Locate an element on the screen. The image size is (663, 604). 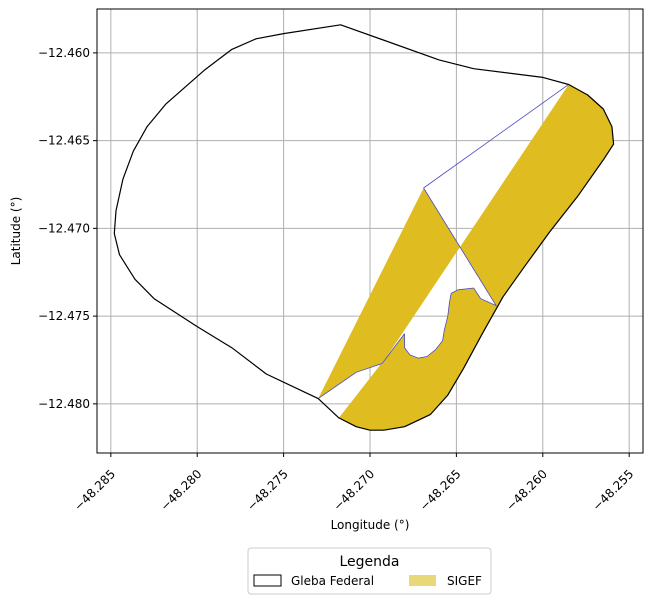
legend-label-gleba-federal: Gleba Federal is located at coordinates (332, 581).